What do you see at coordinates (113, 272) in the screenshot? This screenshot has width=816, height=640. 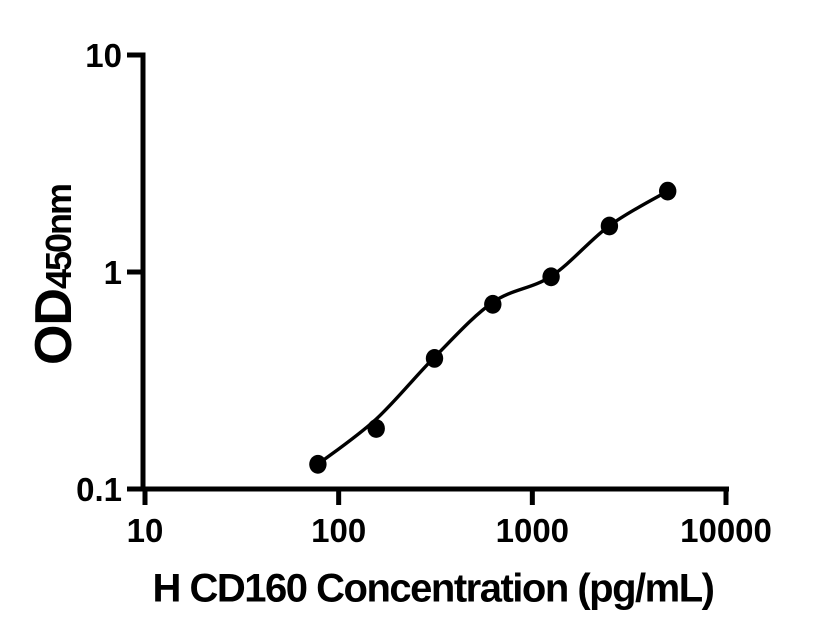 I see `y-axis-tick-label: 1` at bounding box center [113, 272].